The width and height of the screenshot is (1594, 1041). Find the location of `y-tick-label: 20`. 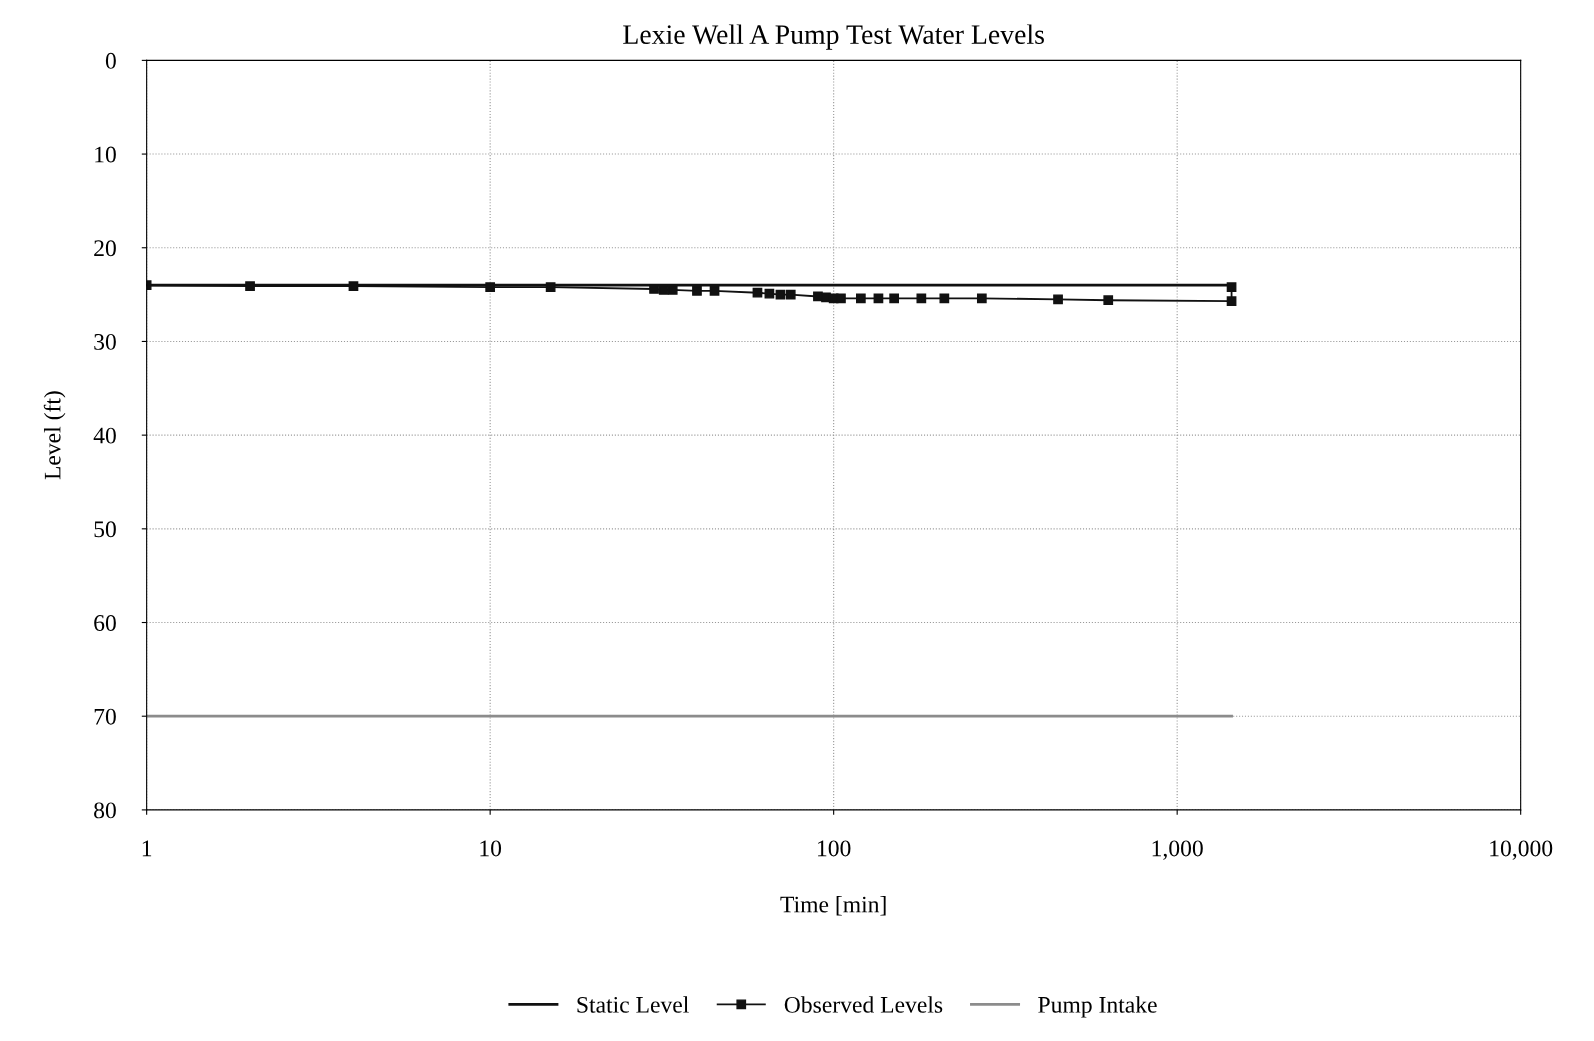

y-tick-label: 20 is located at coordinates (105, 248).